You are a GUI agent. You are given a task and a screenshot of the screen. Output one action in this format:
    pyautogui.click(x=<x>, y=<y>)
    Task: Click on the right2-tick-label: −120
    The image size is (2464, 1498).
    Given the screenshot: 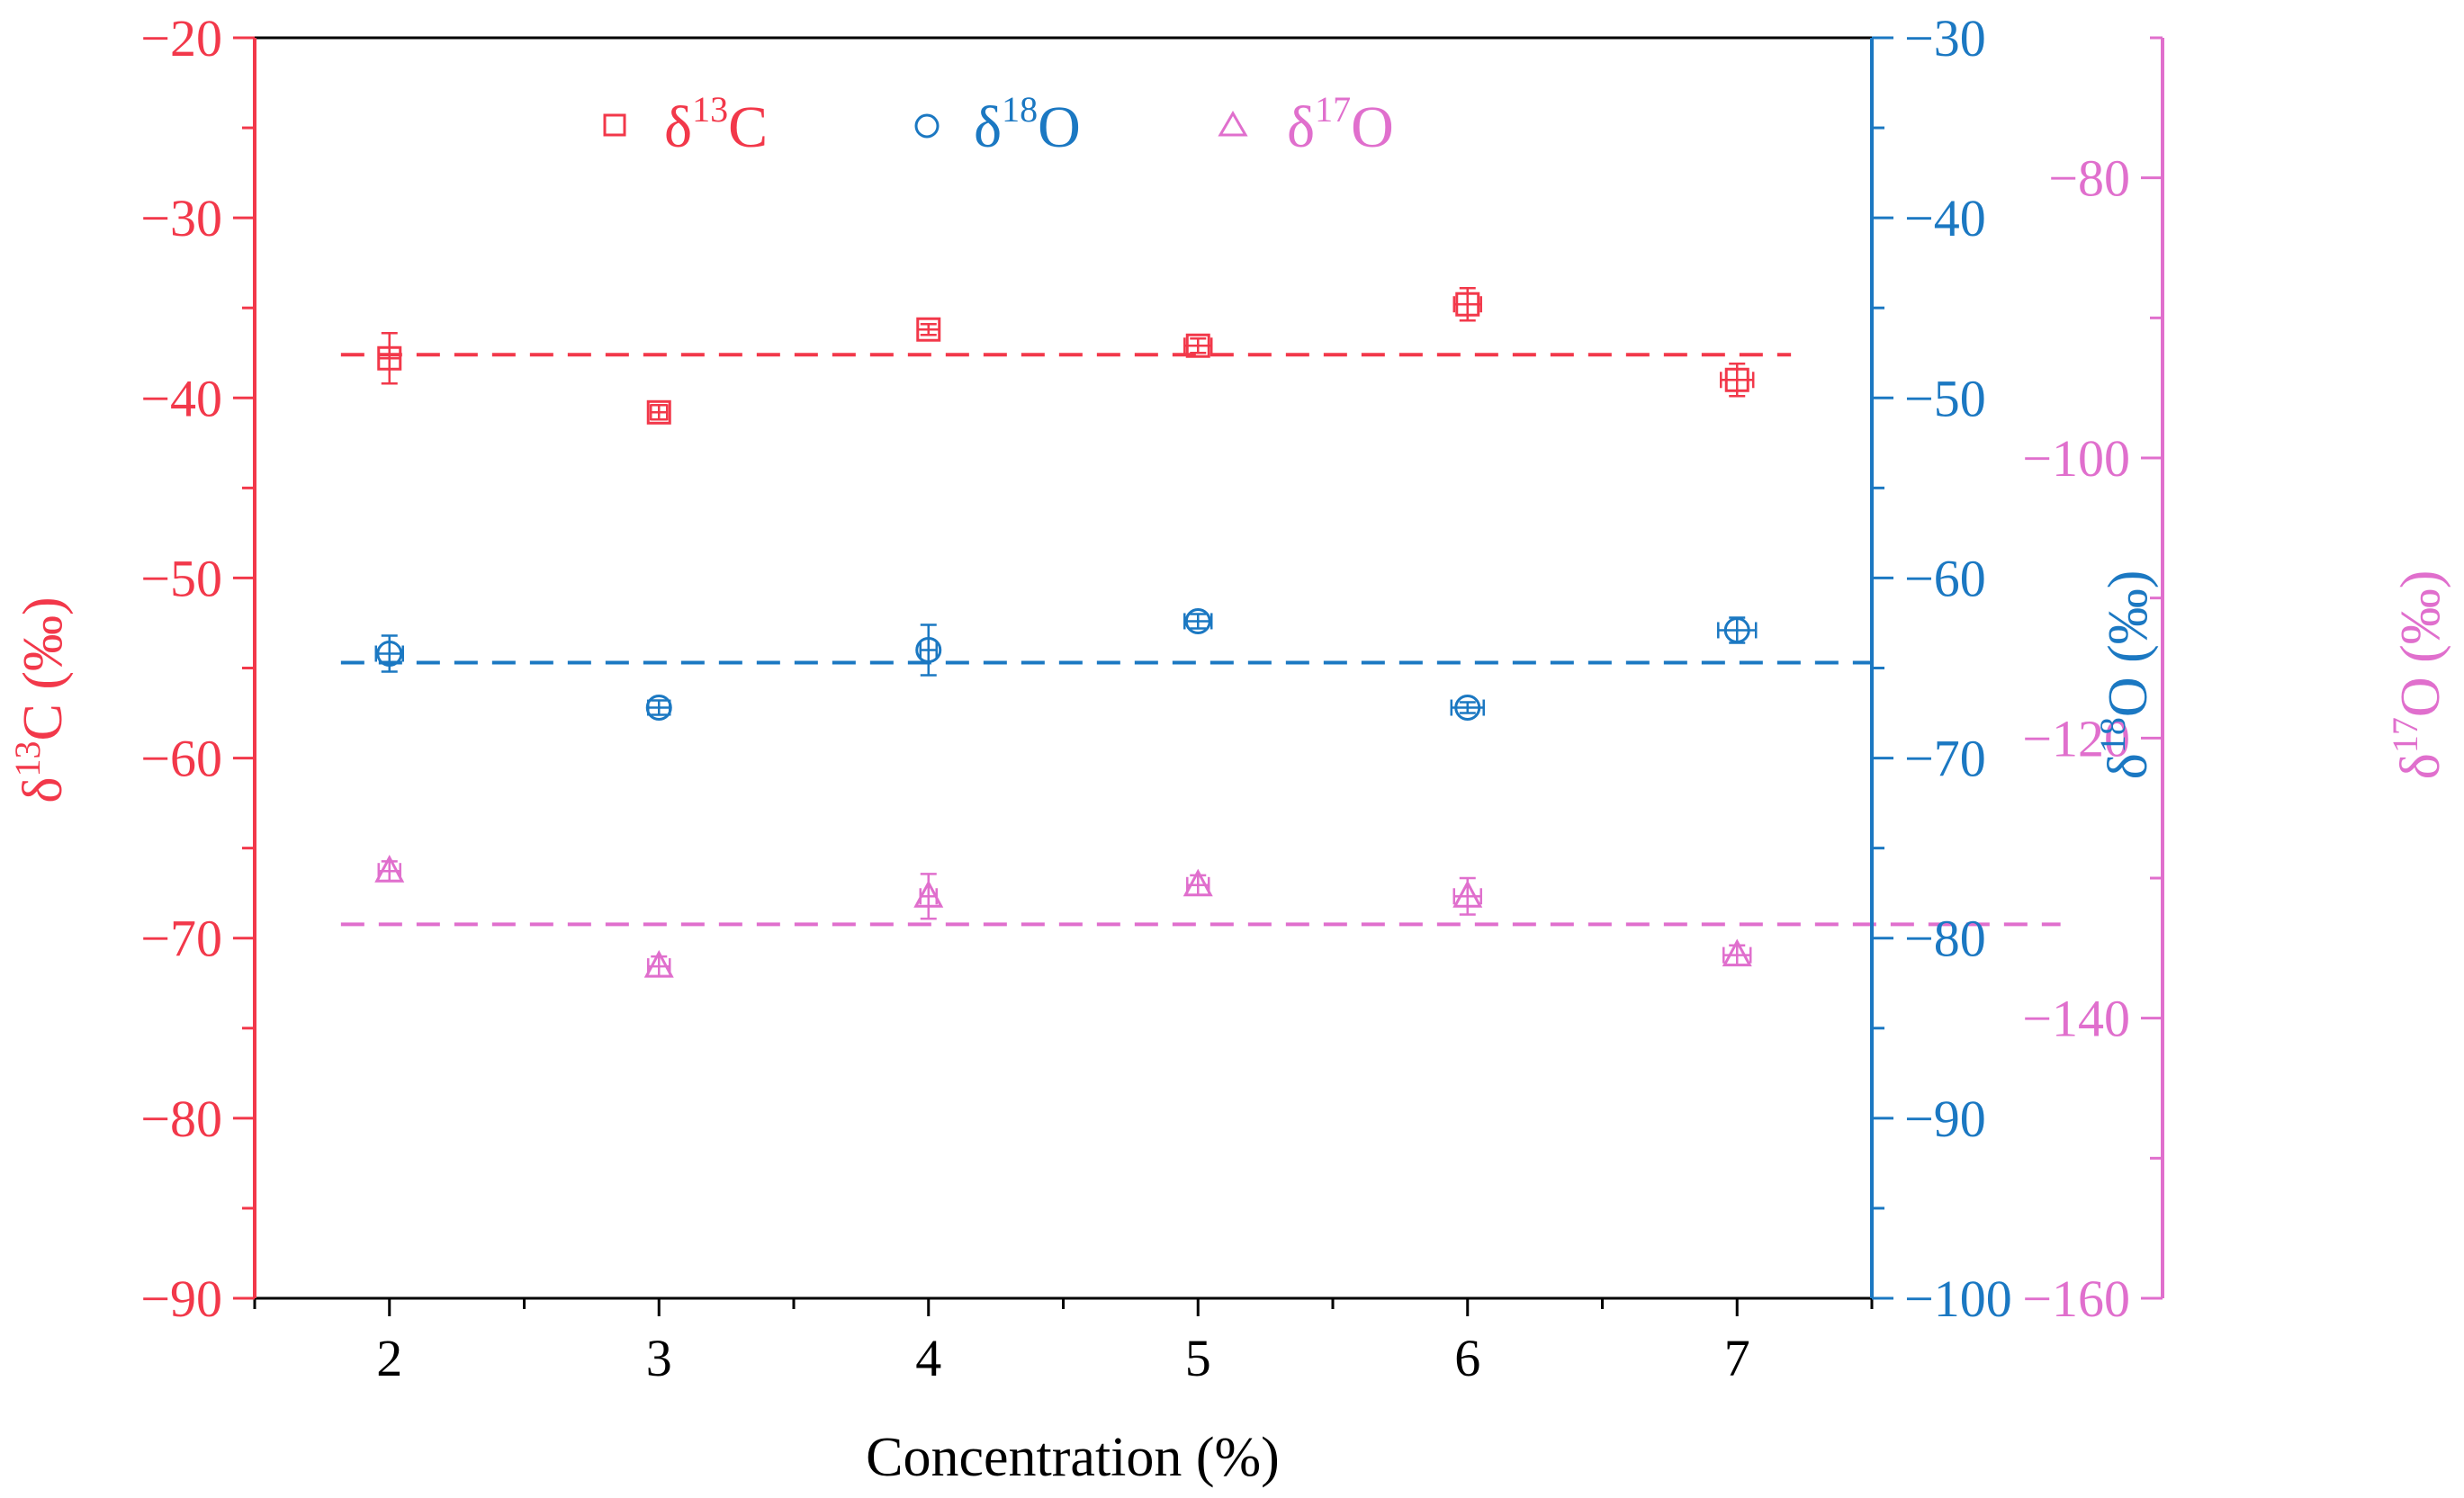 What is the action you would take?
    pyautogui.click(x=2076, y=738)
    